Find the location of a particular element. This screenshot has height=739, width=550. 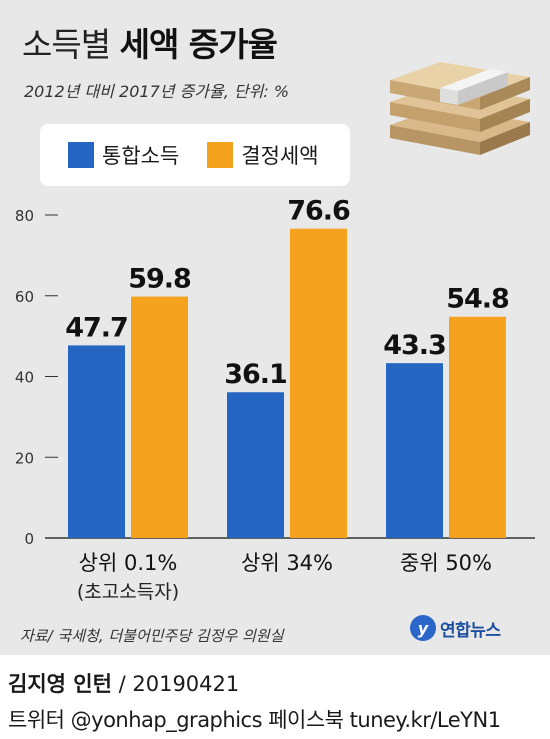

y-tick-label: 40 is located at coordinates (24, 378).